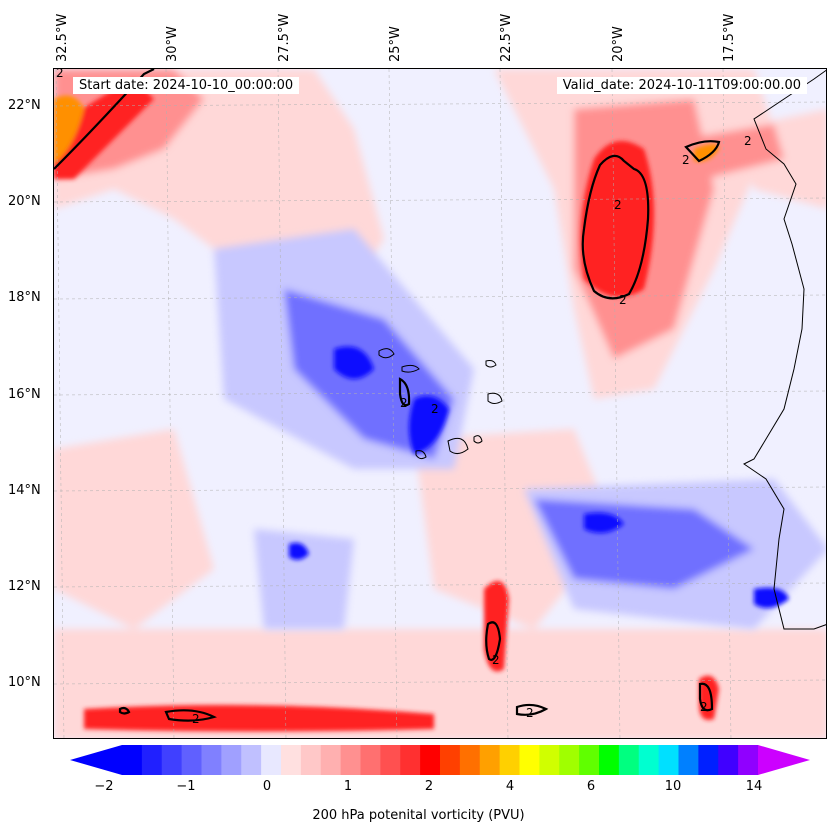 The image size is (837, 836). Describe the element at coordinates (681, 85) in the screenshot. I see `valid-date-label: Valid_date: 2024-10-11T09:00:00.00` at that location.